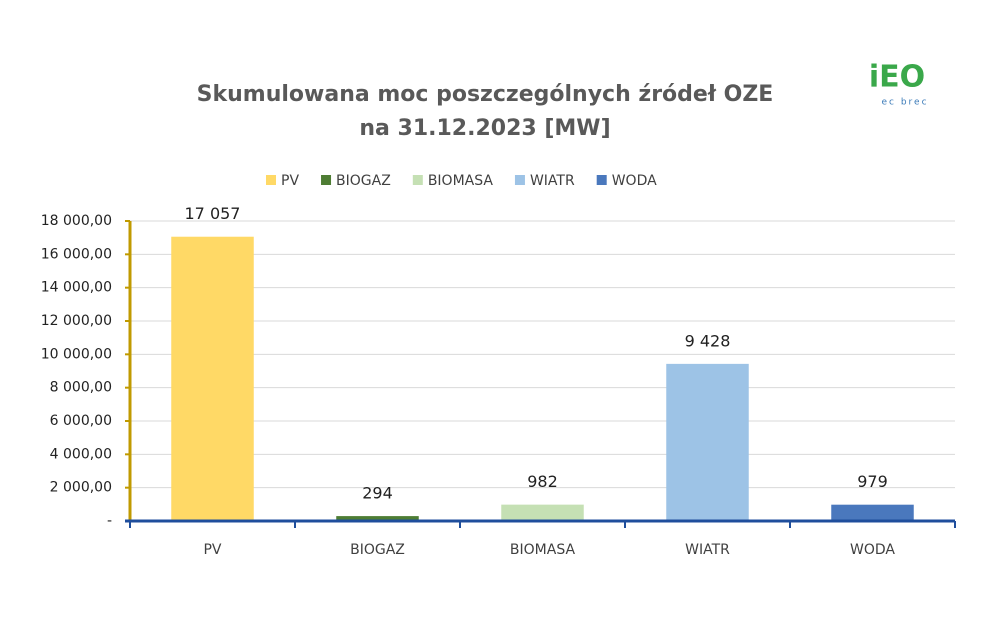  What do you see at coordinates (484, 128) in the screenshot?
I see `chart-title: na 31.12.2023 [MW]` at bounding box center [484, 128].